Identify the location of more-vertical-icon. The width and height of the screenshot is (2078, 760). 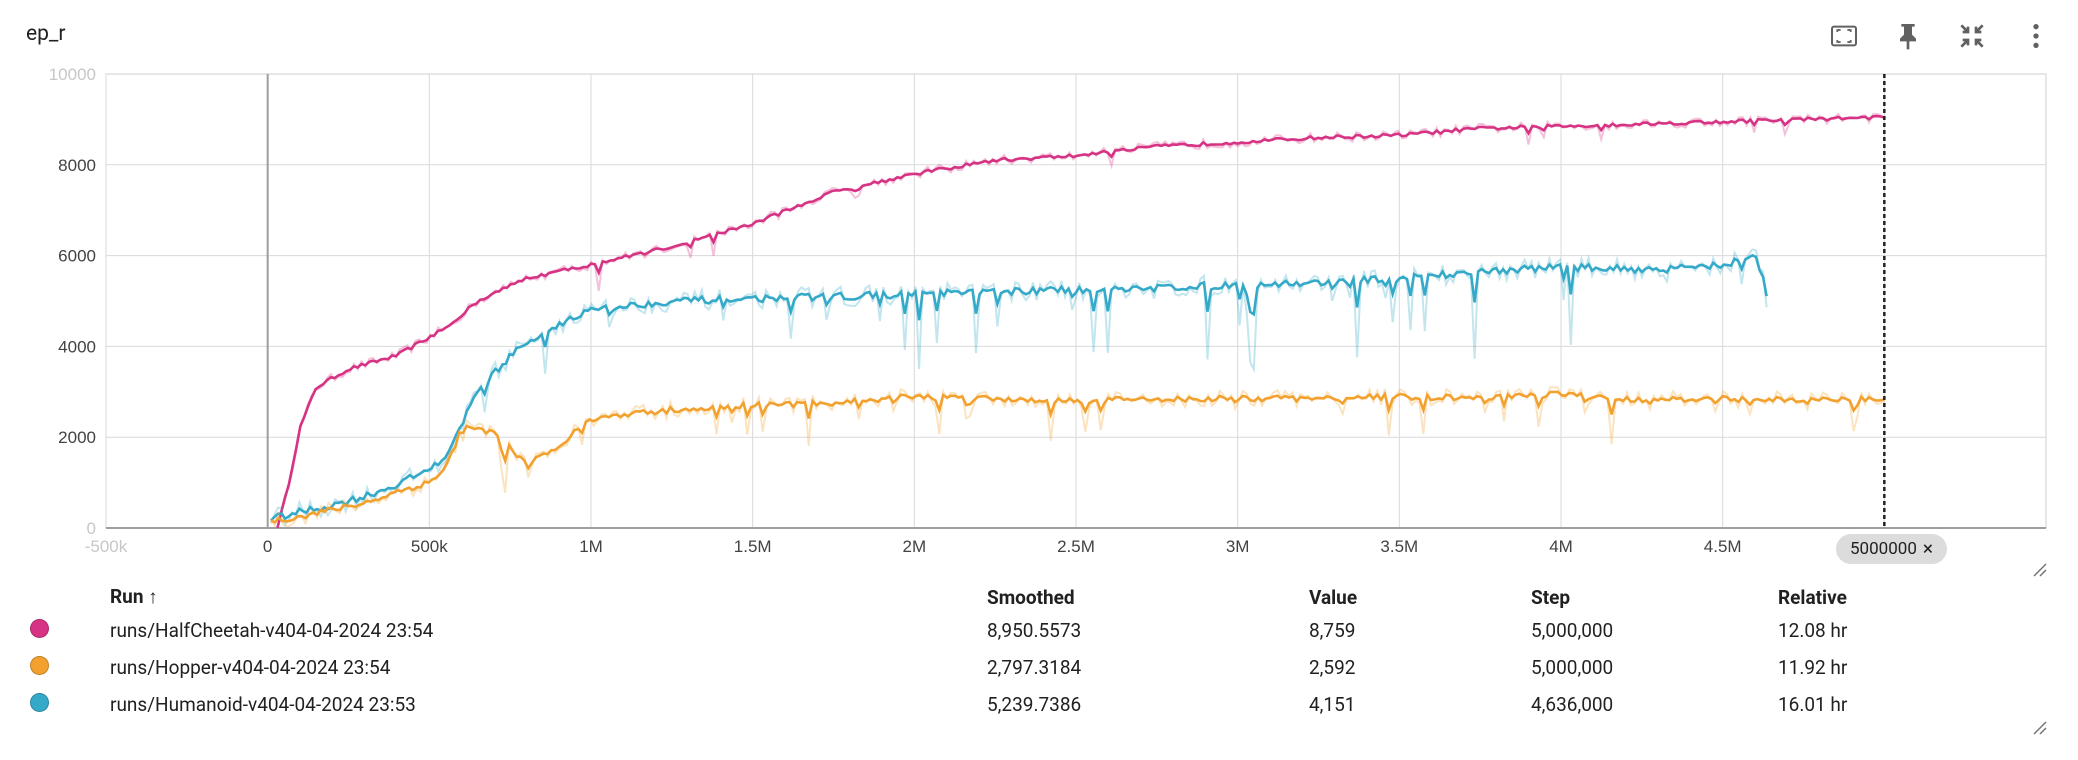
(2036, 36).